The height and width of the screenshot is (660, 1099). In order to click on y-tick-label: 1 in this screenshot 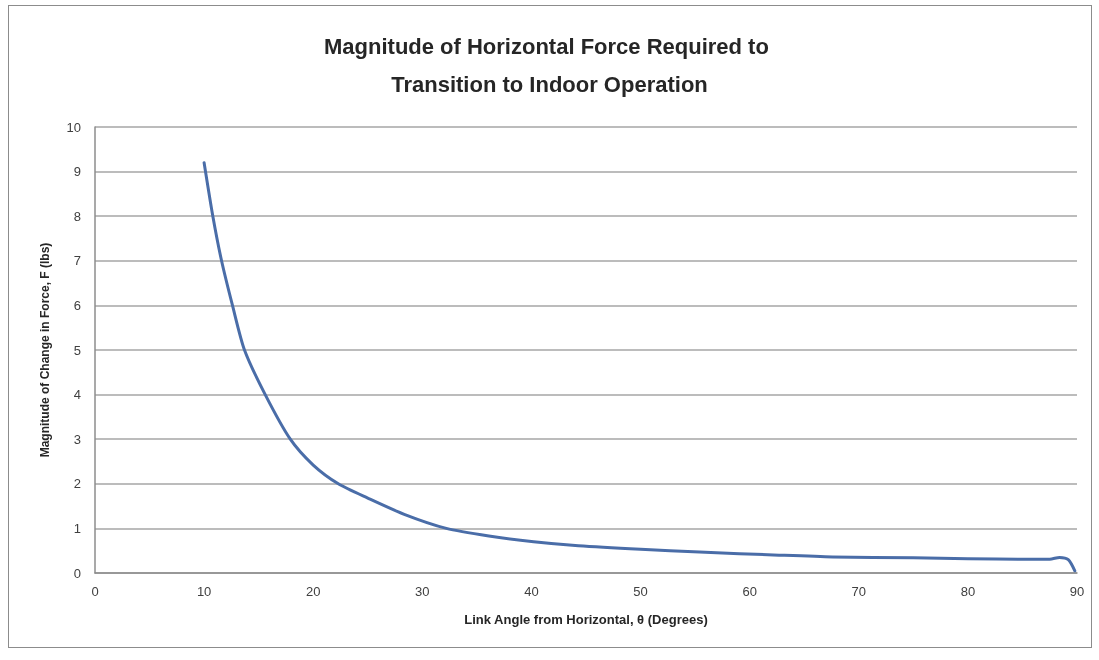, I will do `click(77, 528)`.